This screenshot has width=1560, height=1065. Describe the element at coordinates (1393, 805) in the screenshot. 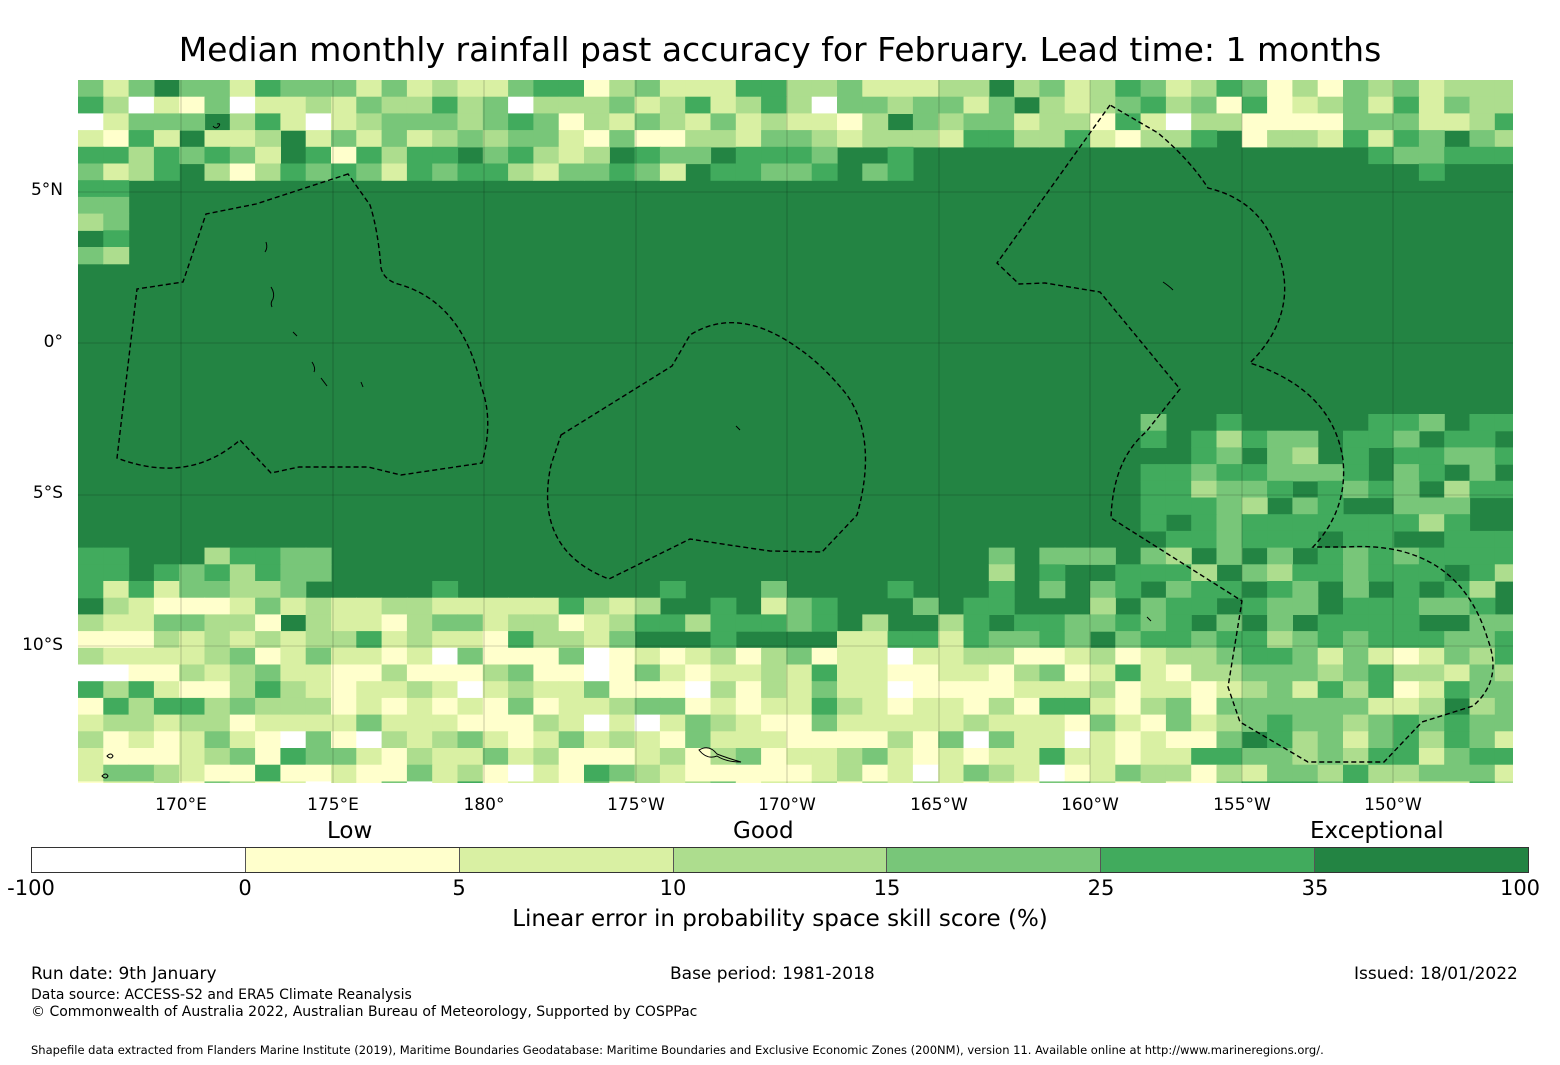

I see `lon-label-150w: 150°W` at that location.